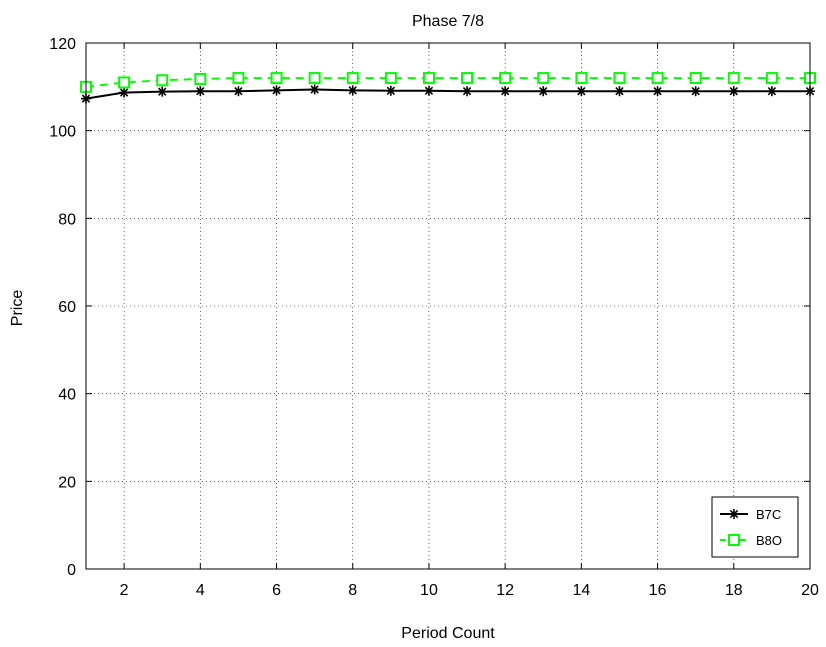  What do you see at coordinates (67, 307) in the screenshot?
I see `y-tick-label: 60` at bounding box center [67, 307].